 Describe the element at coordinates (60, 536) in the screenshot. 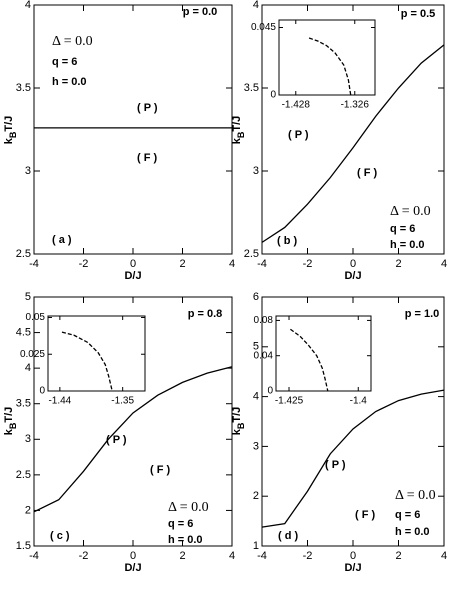

I see `panel-label: ( c )` at that location.